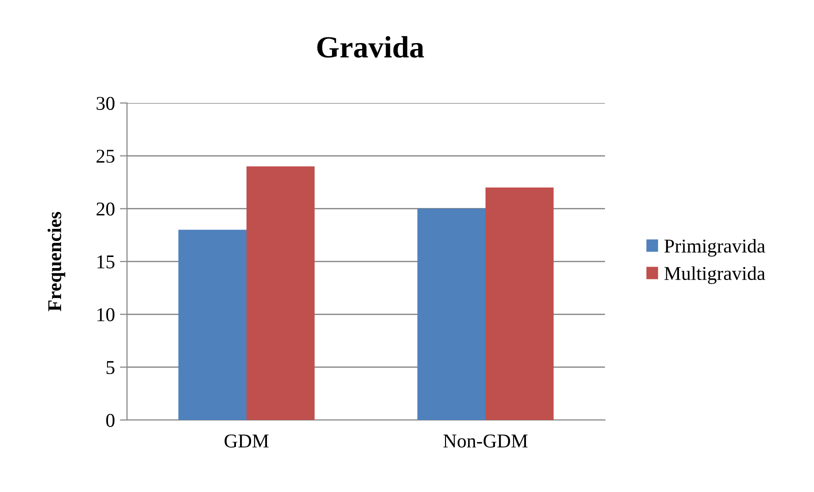 This screenshot has height=492, width=814. I want to click on y-tick-label: 25, so click(105, 156).